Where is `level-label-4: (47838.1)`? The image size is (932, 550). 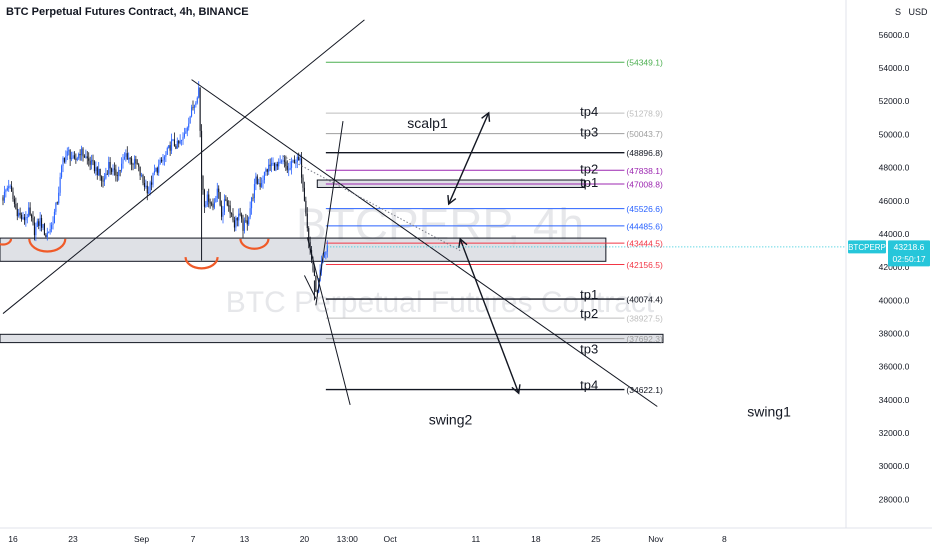
level-label-4: (47838.1) is located at coordinates (644, 171).